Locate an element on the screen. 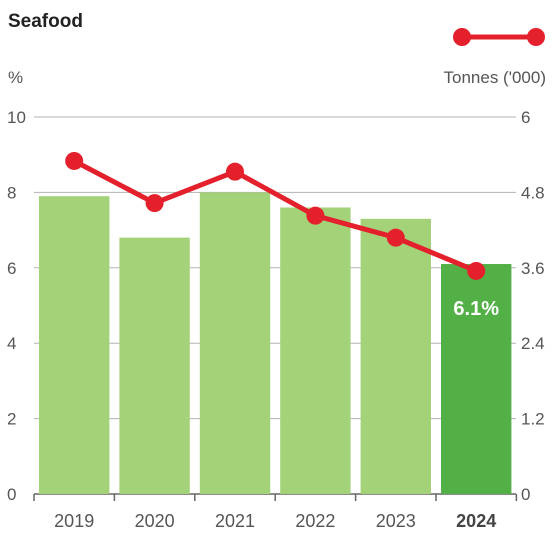  line-point-2024 is located at coordinates (476, 270).